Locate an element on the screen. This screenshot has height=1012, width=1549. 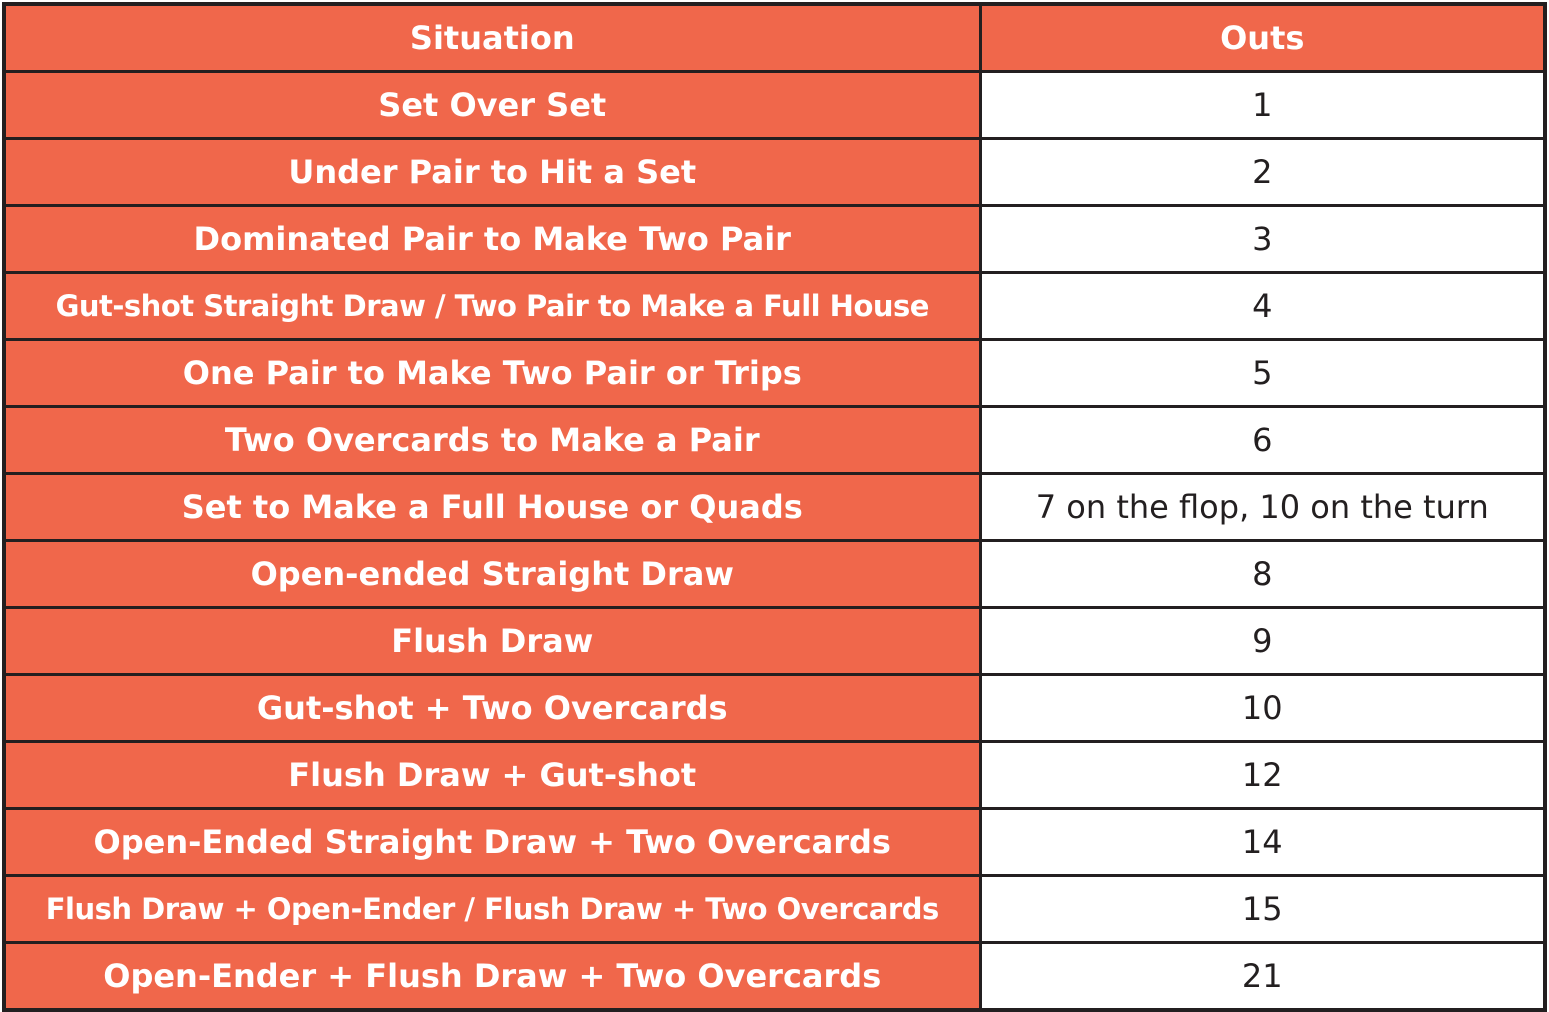
header-row: Situation Outs is located at coordinates (774, 37).